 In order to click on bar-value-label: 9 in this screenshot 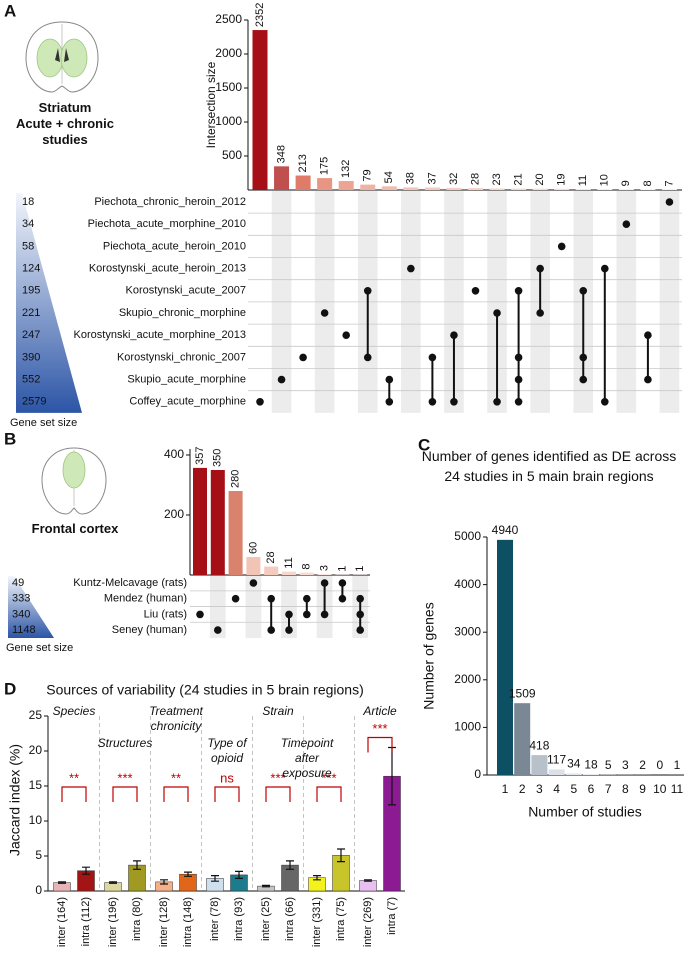, I will do `click(626, 183)`.